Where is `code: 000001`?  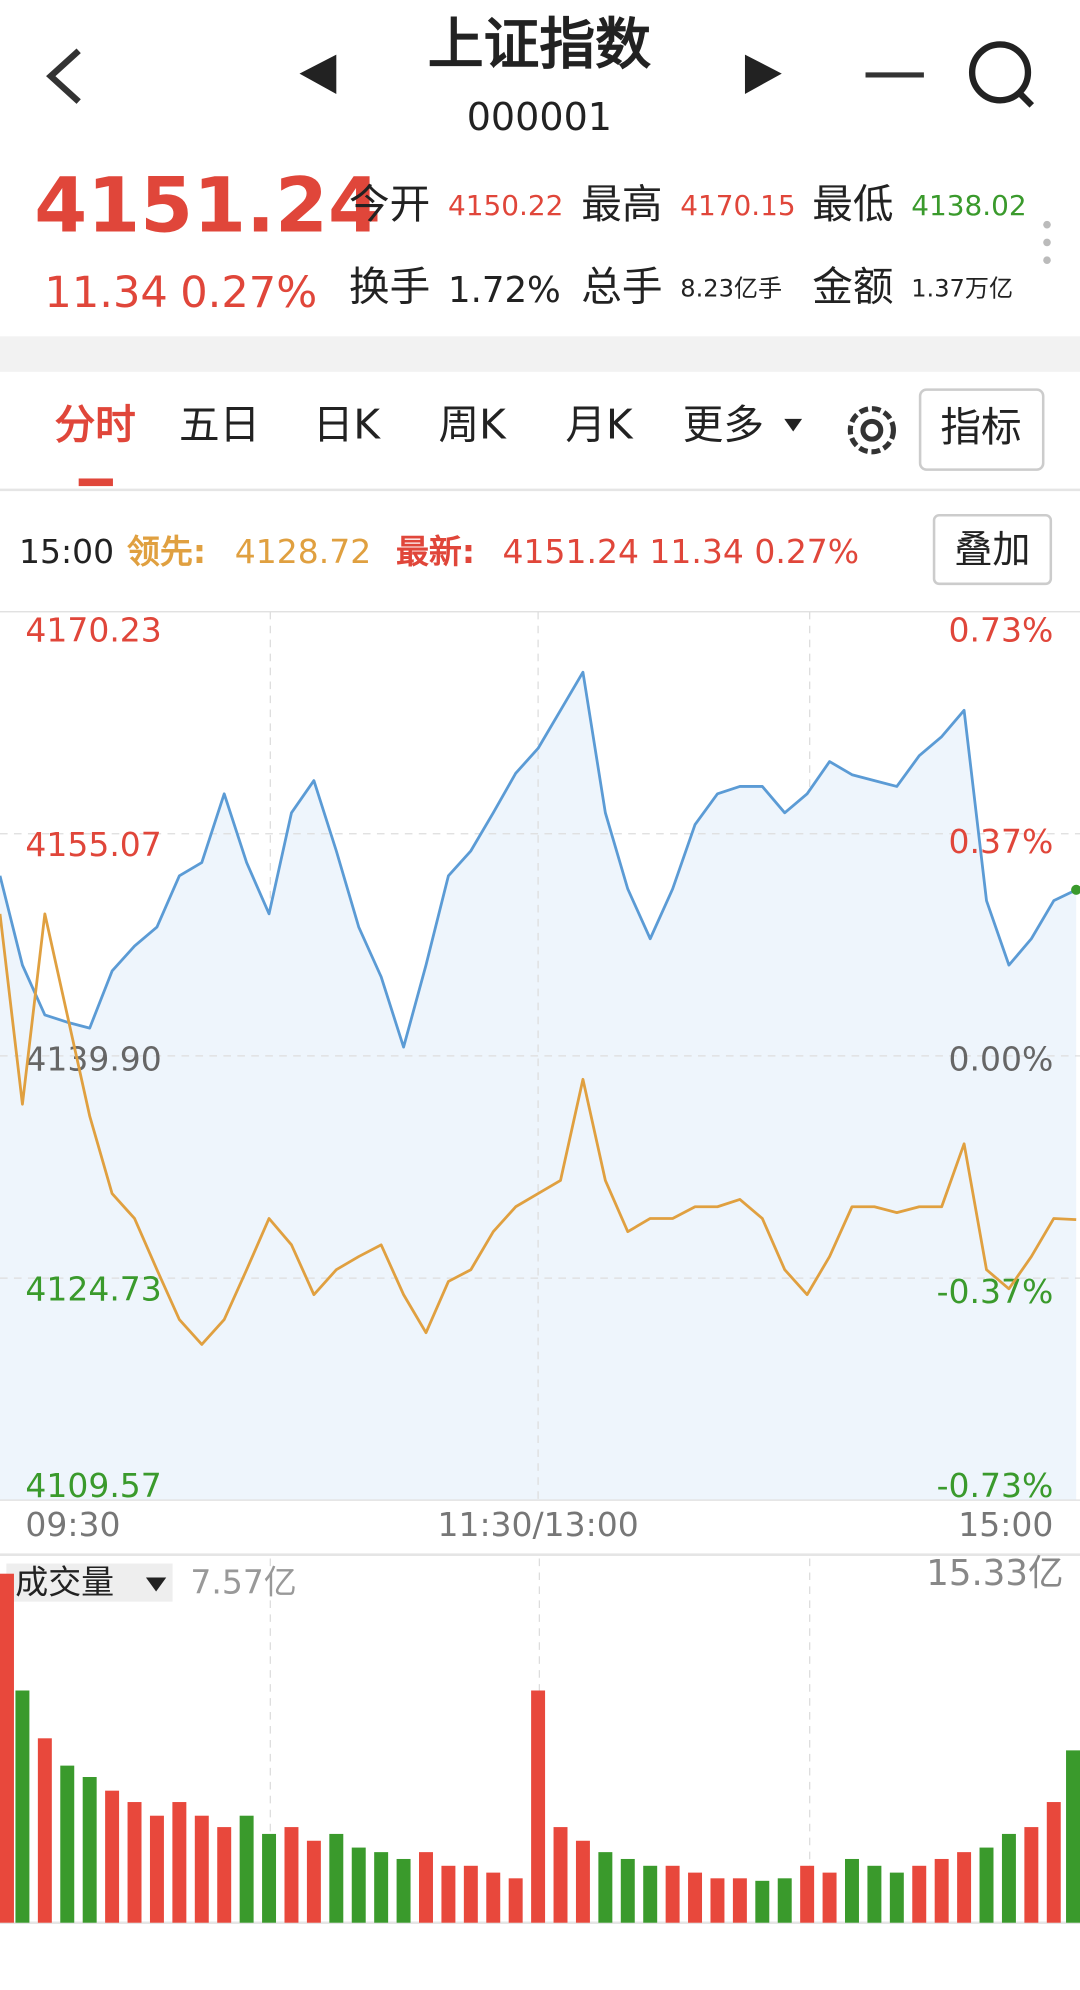
code: 000001 is located at coordinates (539, 117).